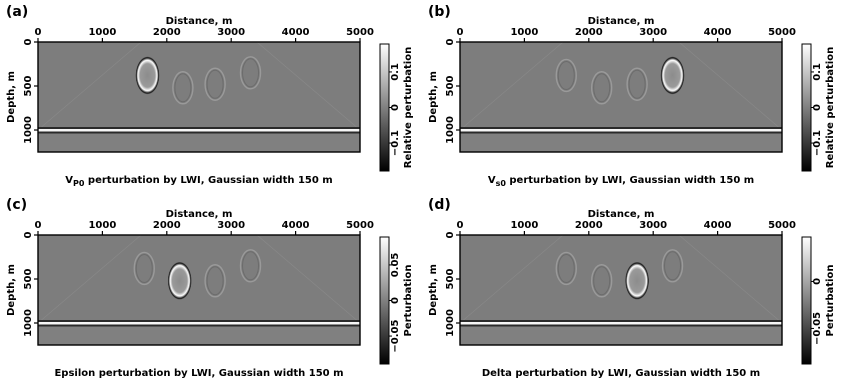  I want to click on colorbar-tick-label: 0.1, so click(817, 72).